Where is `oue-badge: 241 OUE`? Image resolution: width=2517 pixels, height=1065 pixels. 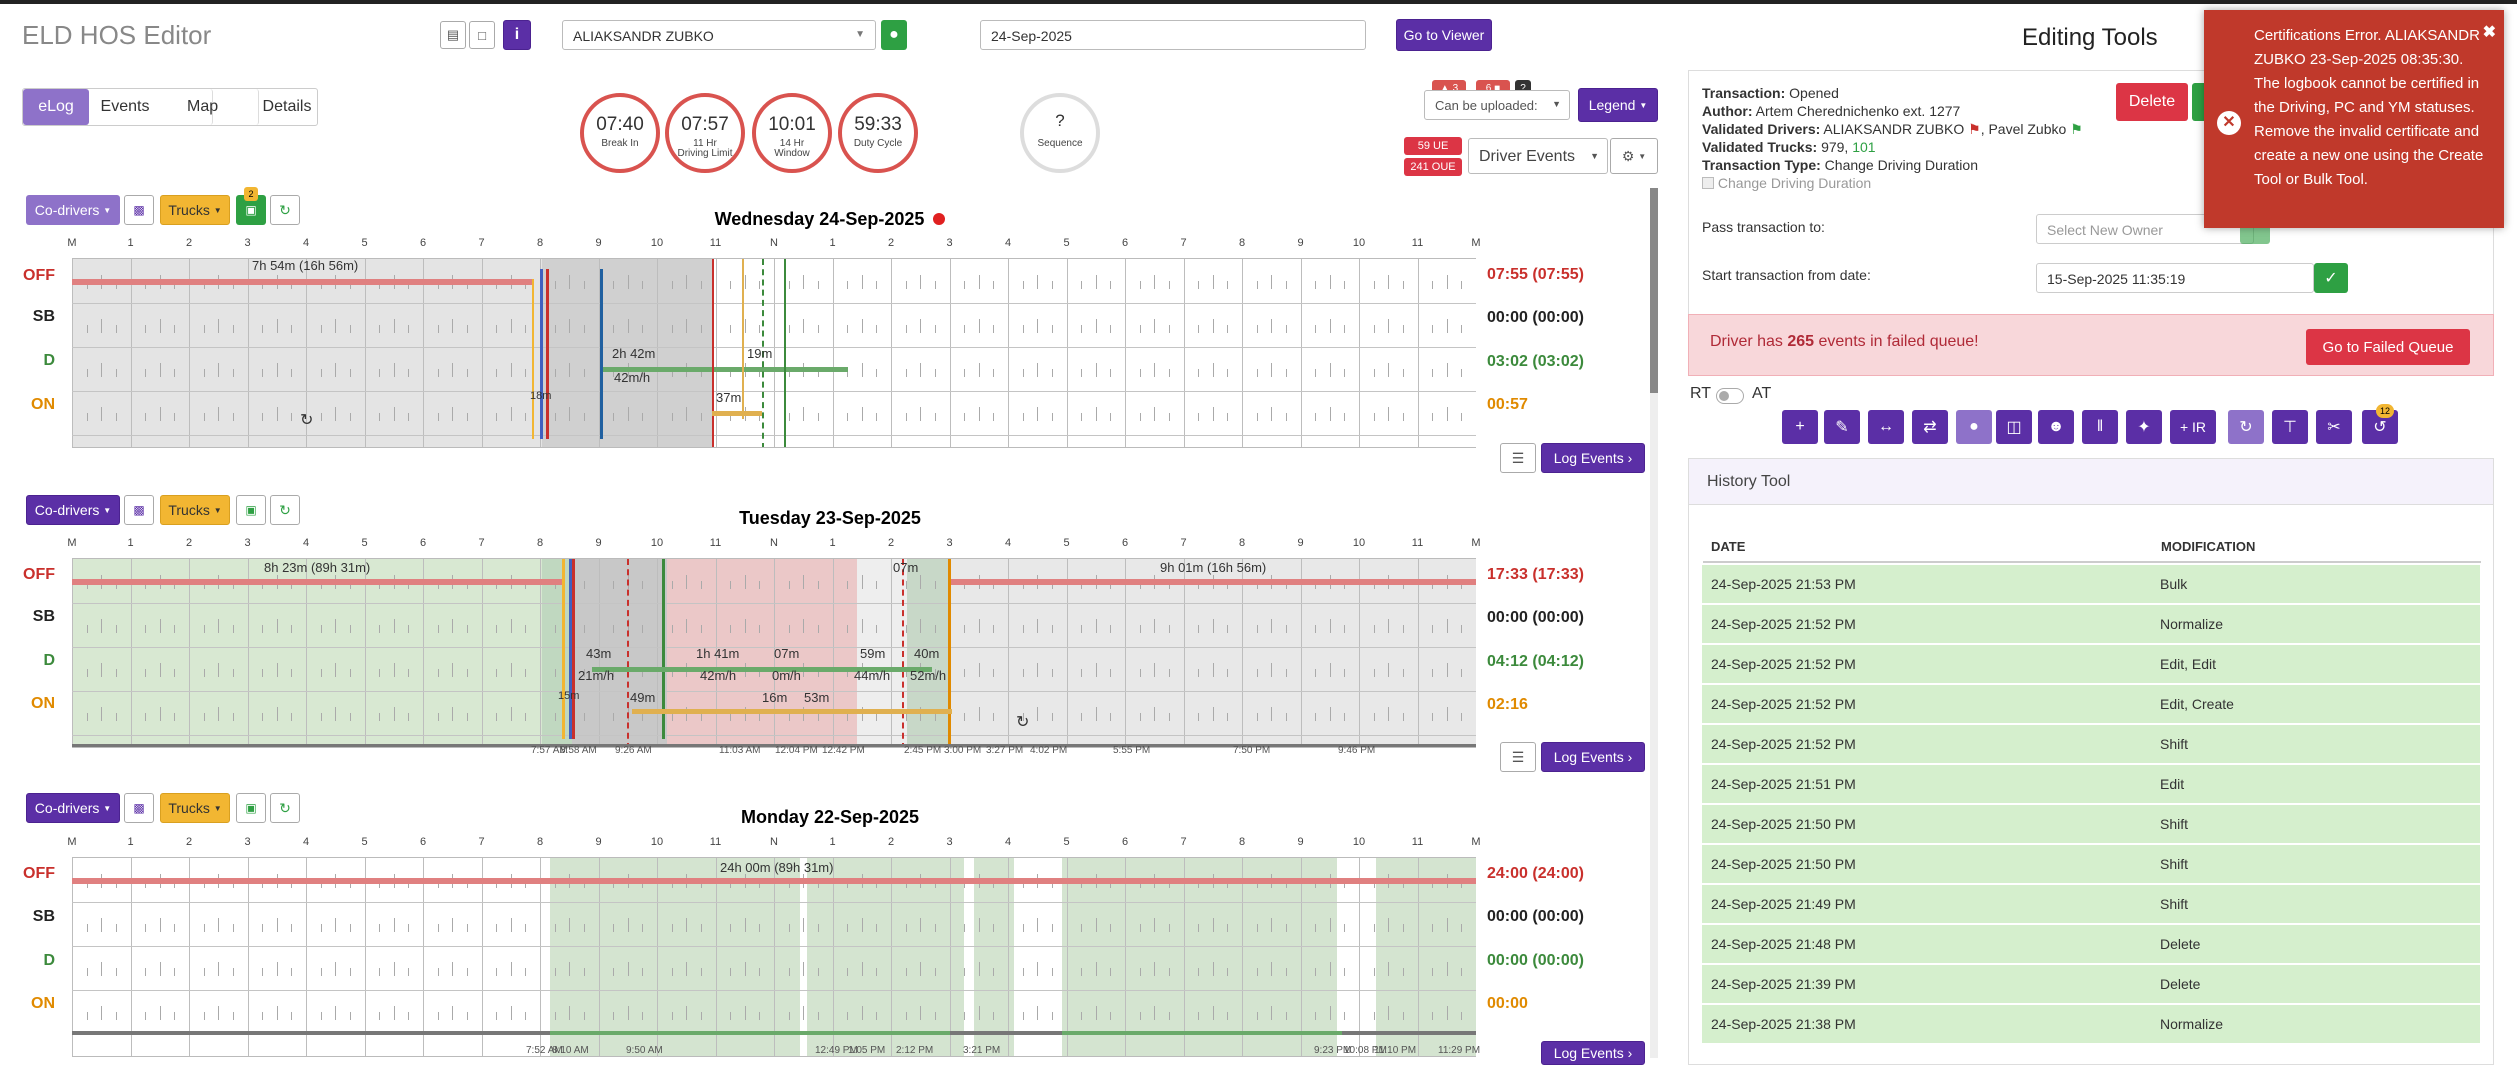
oue-badge: 241 OUE is located at coordinates (1433, 167).